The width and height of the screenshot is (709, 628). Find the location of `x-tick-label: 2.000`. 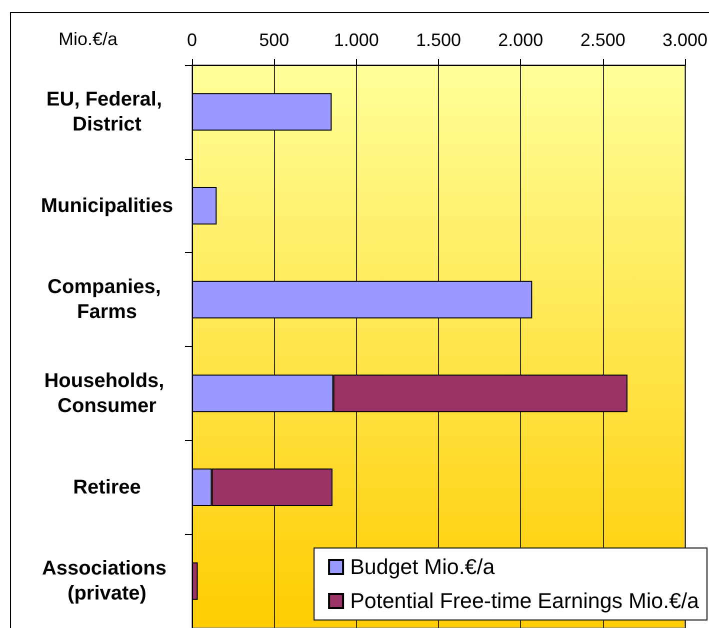

x-tick-label: 2.000 is located at coordinates (521, 40).